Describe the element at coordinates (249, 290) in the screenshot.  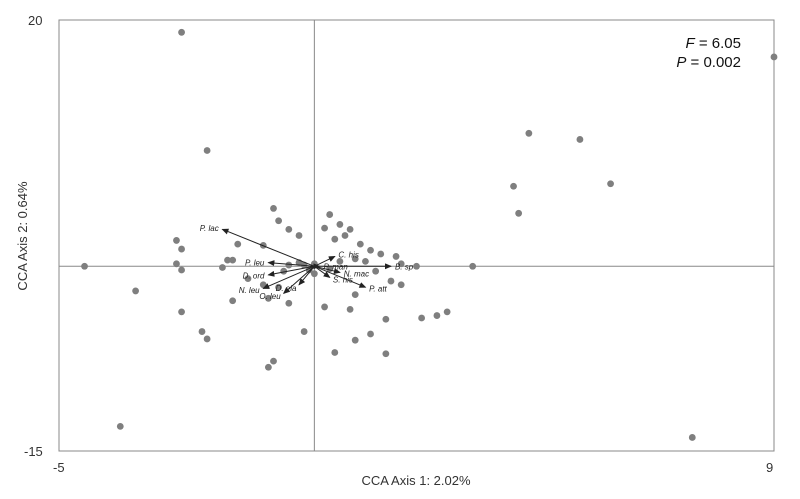
I see `species-label: N. leu` at that location.